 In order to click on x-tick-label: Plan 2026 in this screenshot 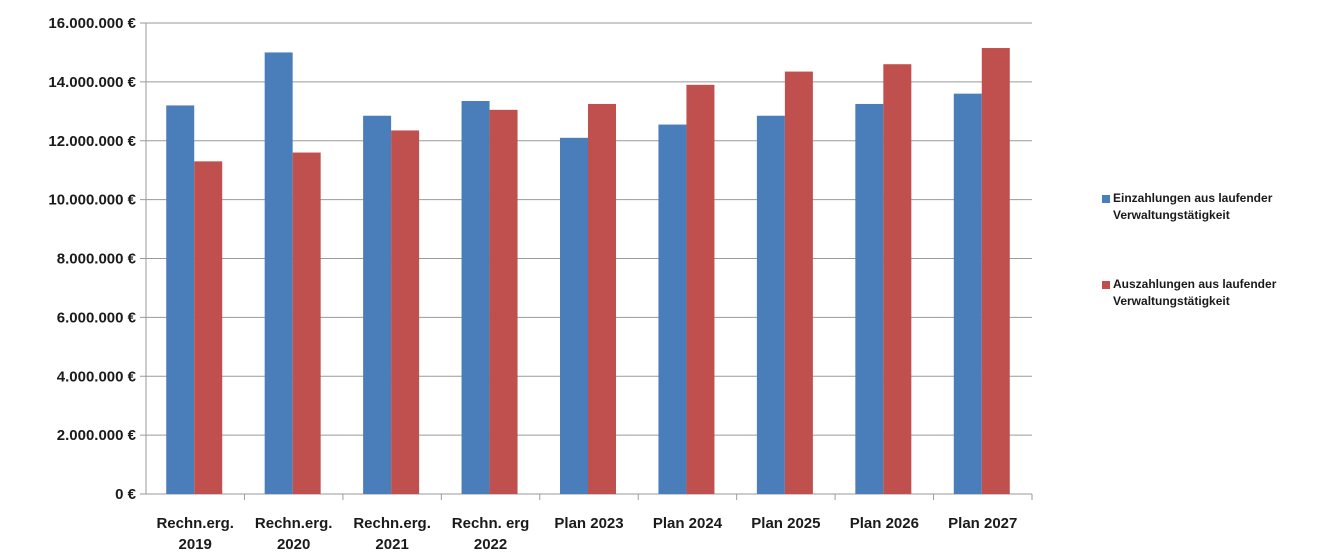, I will do `click(884, 523)`.